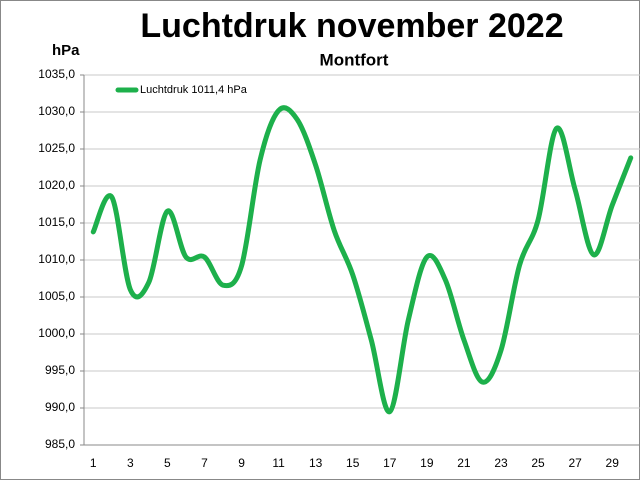  I want to click on y-tick-label: 1020,0, so click(56, 185).